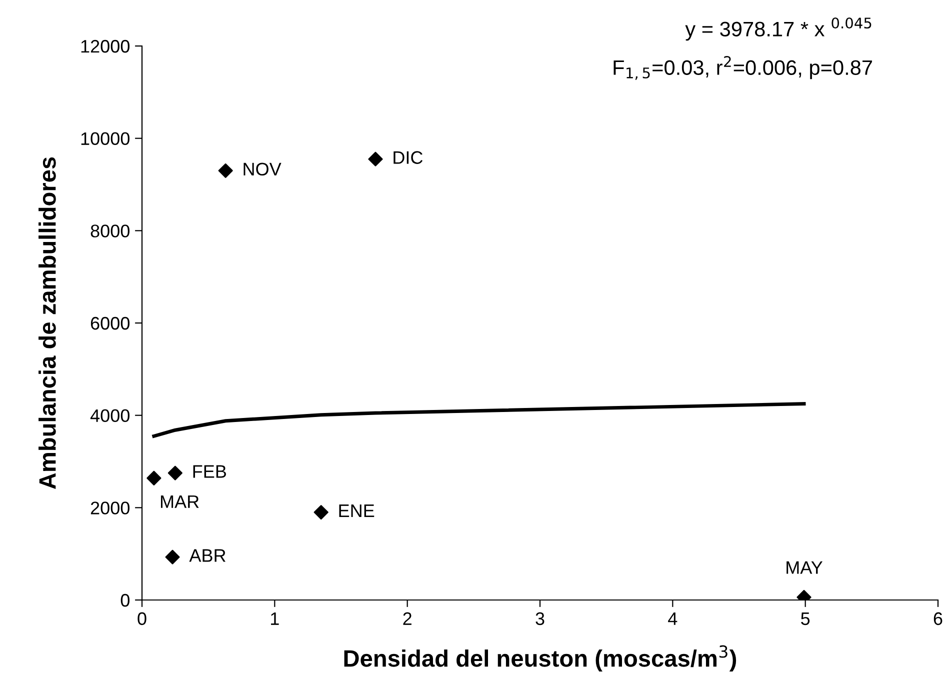 Image resolution: width=949 pixels, height=700 pixels. I want to click on x-tick-label: 0, so click(142, 619).